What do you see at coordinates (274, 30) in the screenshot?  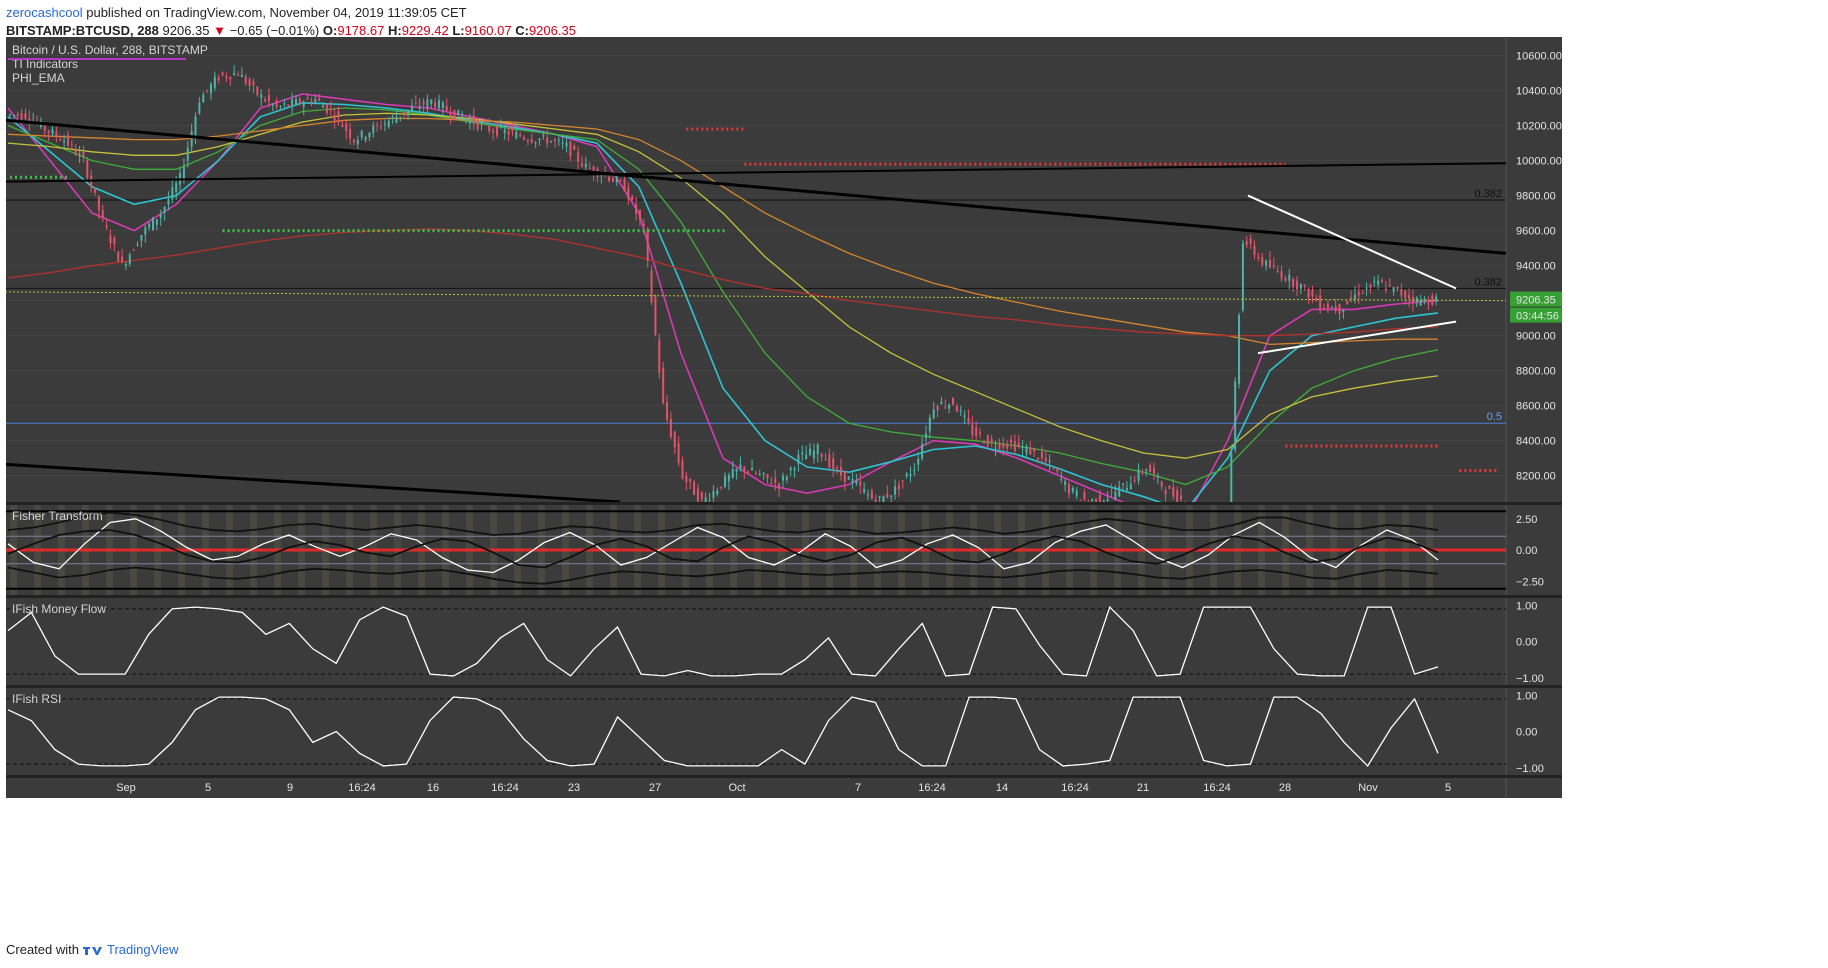 I see `price-change: −0.65 (−0.01%)` at bounding box center [274, 30].